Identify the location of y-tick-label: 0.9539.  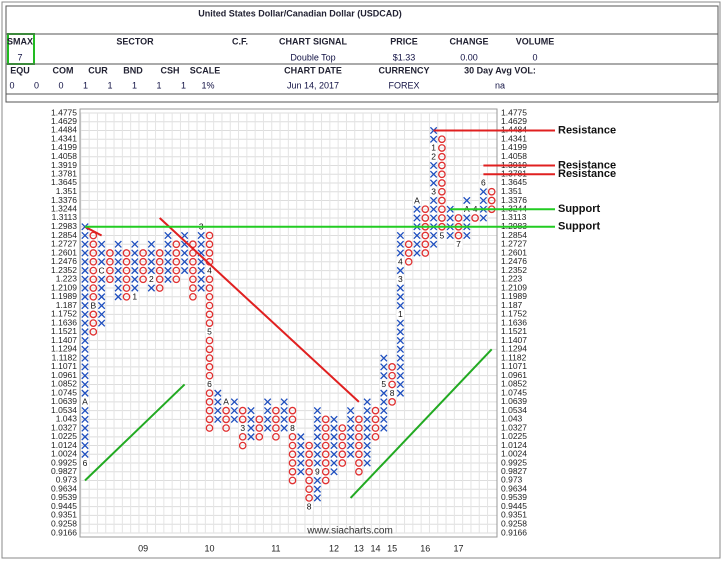
(514, 497).